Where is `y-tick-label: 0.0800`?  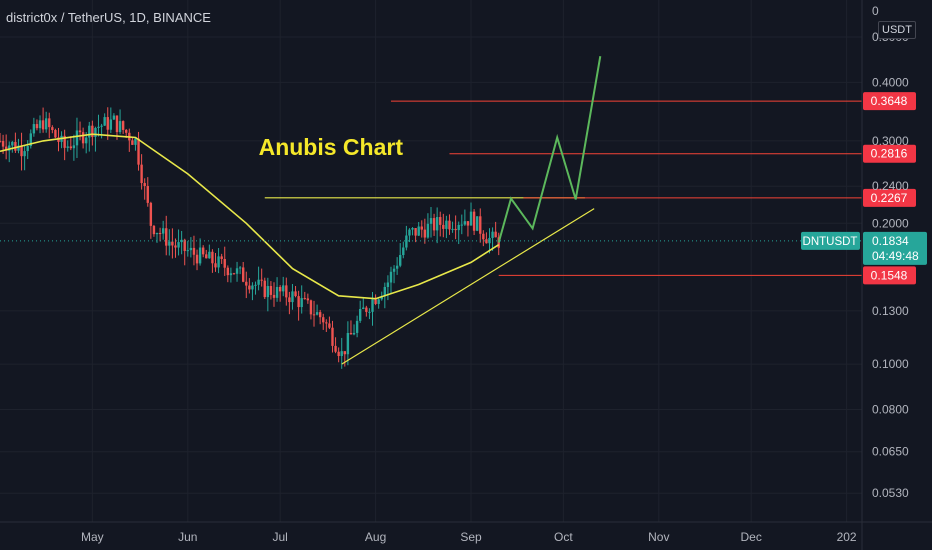 y-tick-label: 0.0800 is located at coordinates (890, 410).